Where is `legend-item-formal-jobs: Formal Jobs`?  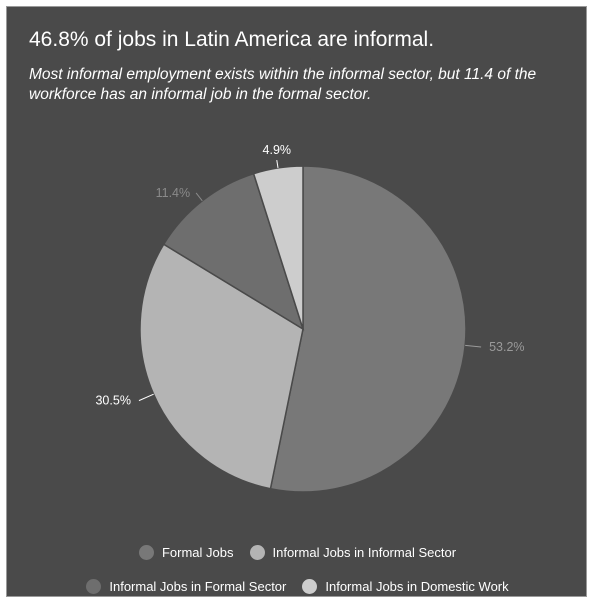
legend-item-formal-jobs: Formal Jobs is located at coordinates (186, 552).